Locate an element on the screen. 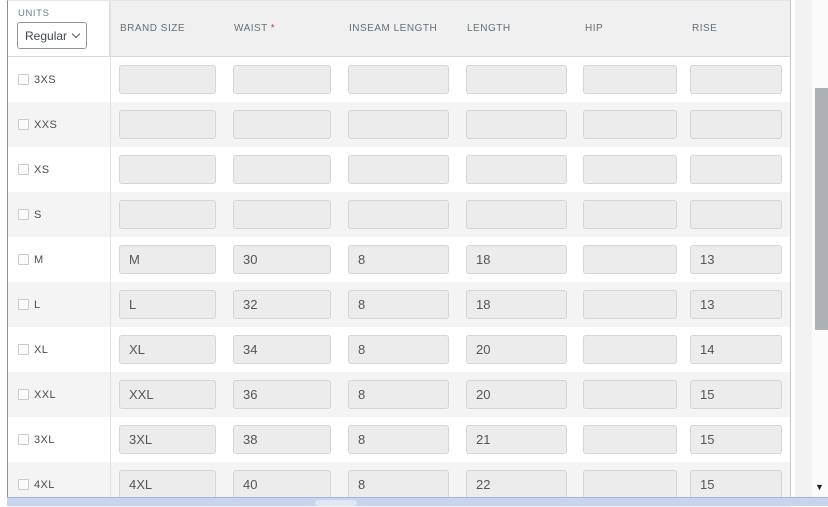 The width and height of the screenshot is (828, 507). row-size-label: L is located at coordinates (37, 305).